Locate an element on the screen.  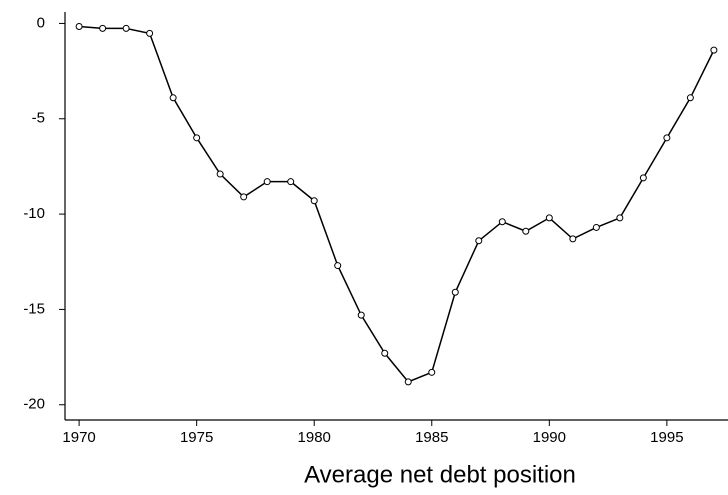
y-tick-label: -10 is located at coordinates (34, 213).